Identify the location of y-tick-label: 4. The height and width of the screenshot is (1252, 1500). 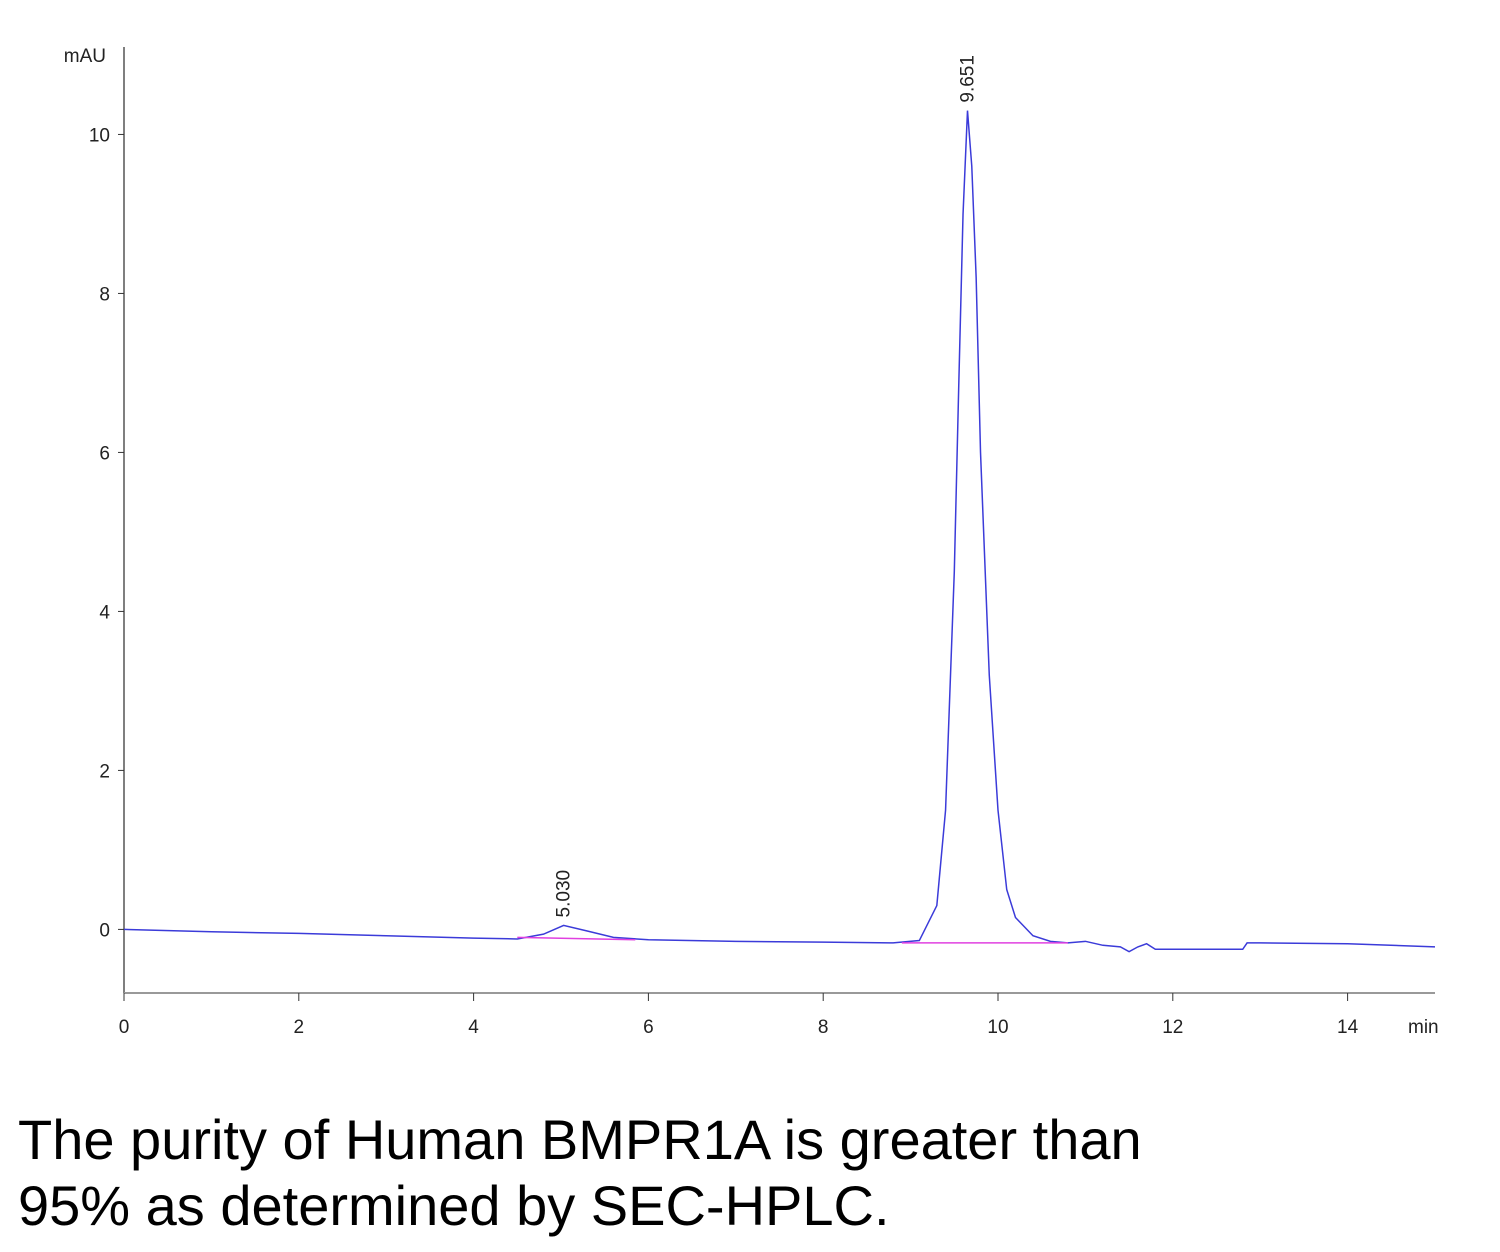
(104, 612).